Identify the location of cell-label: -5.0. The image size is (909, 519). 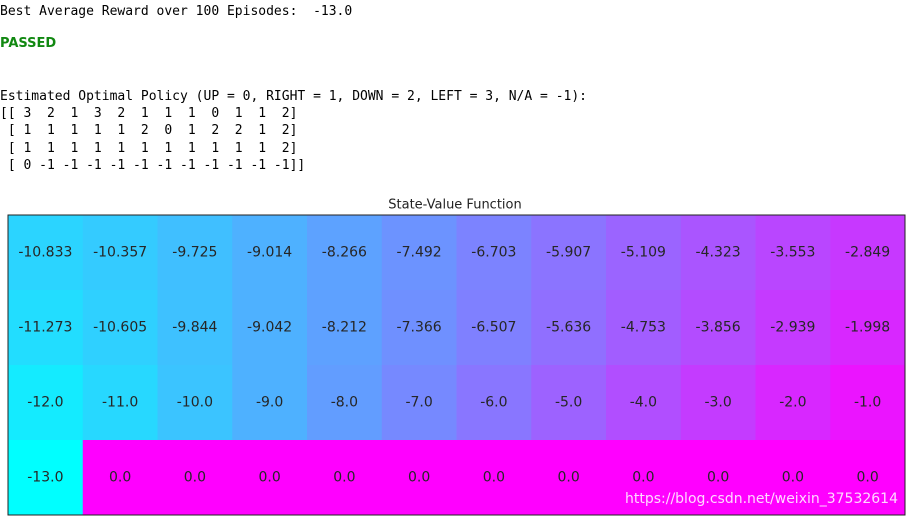
(568, 403).